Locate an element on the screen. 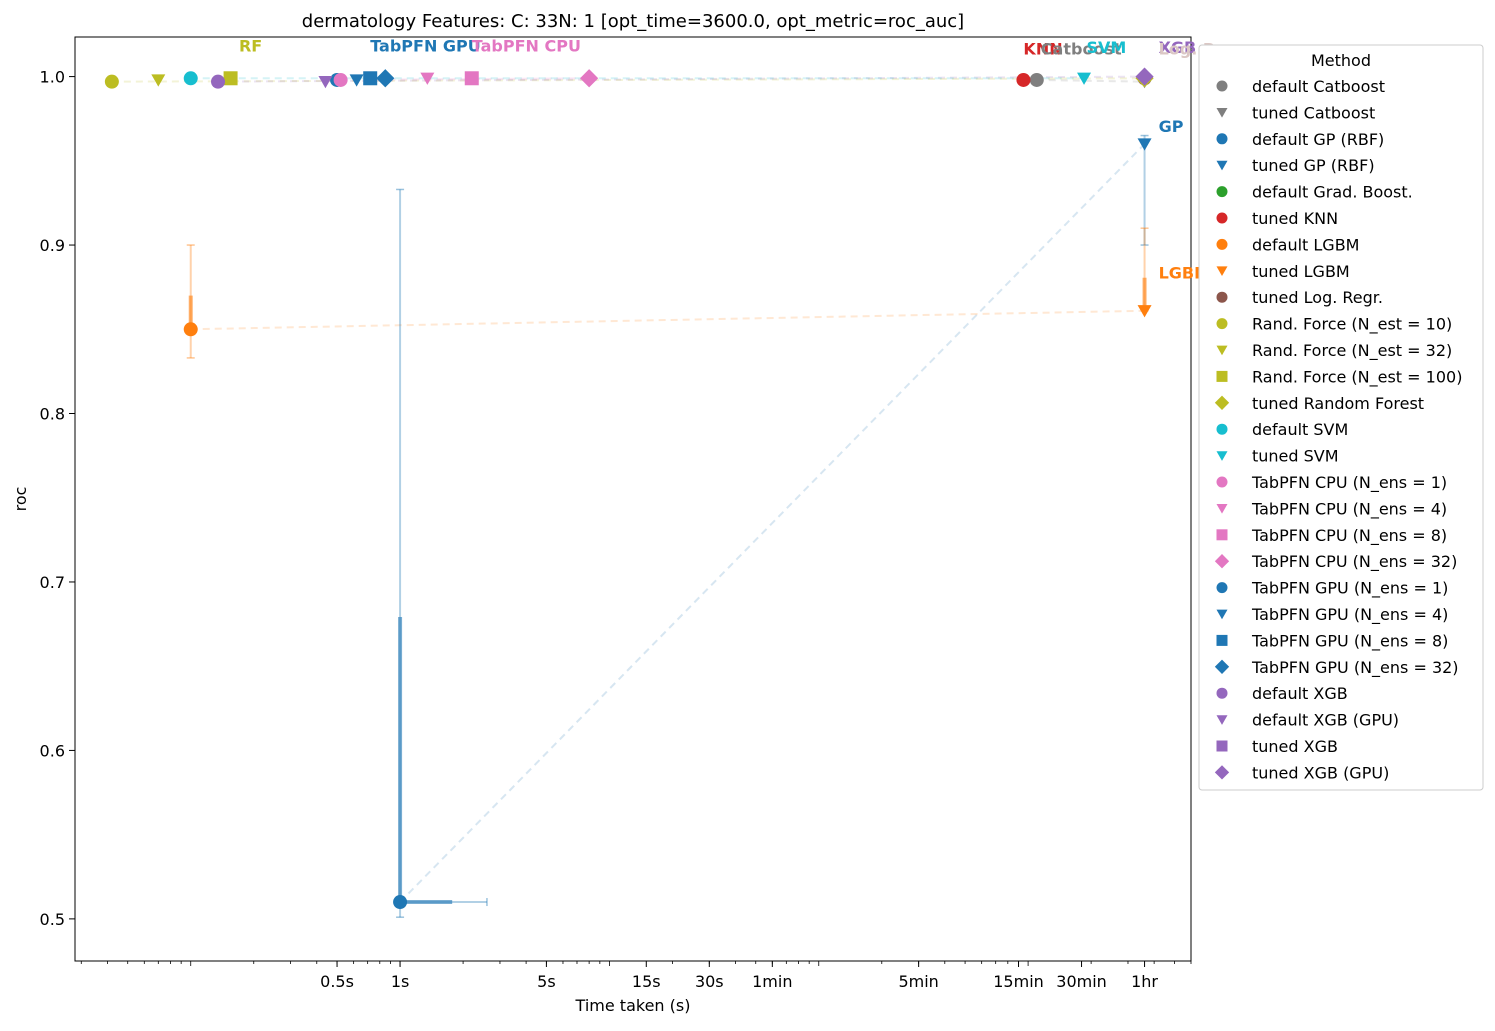 The height and width of the screenshot is (1031, 1495). annotation-label: Catboost is located at coordinates (1081, 49).